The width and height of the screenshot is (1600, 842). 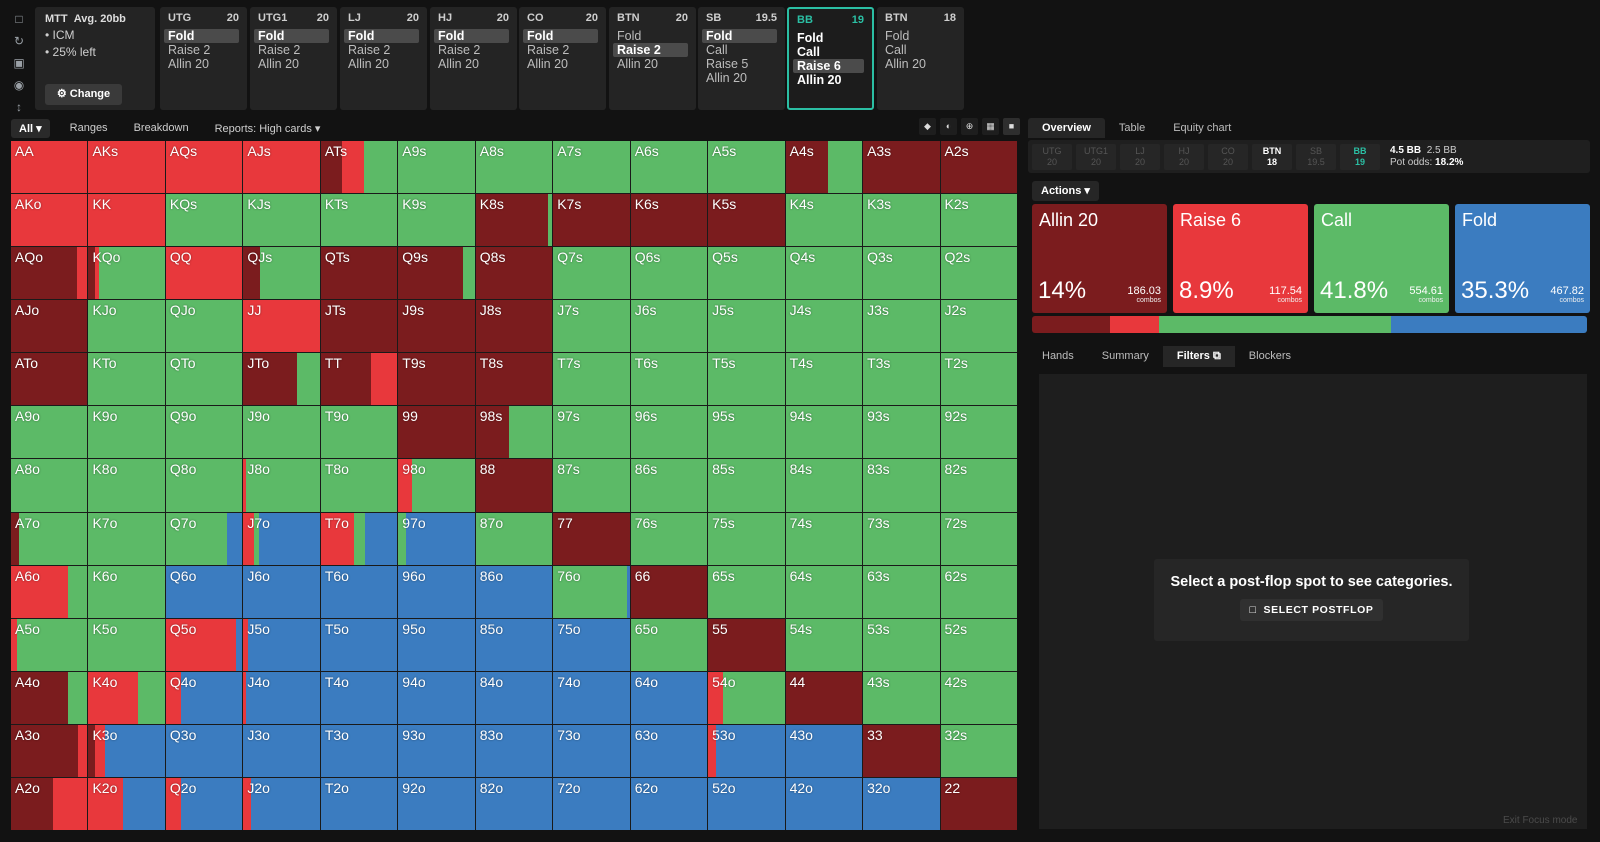 What do you see at coordinates (436, 485) in the screenshot?
I see `hand-cell: 98o` at bounding box center [436, 485].